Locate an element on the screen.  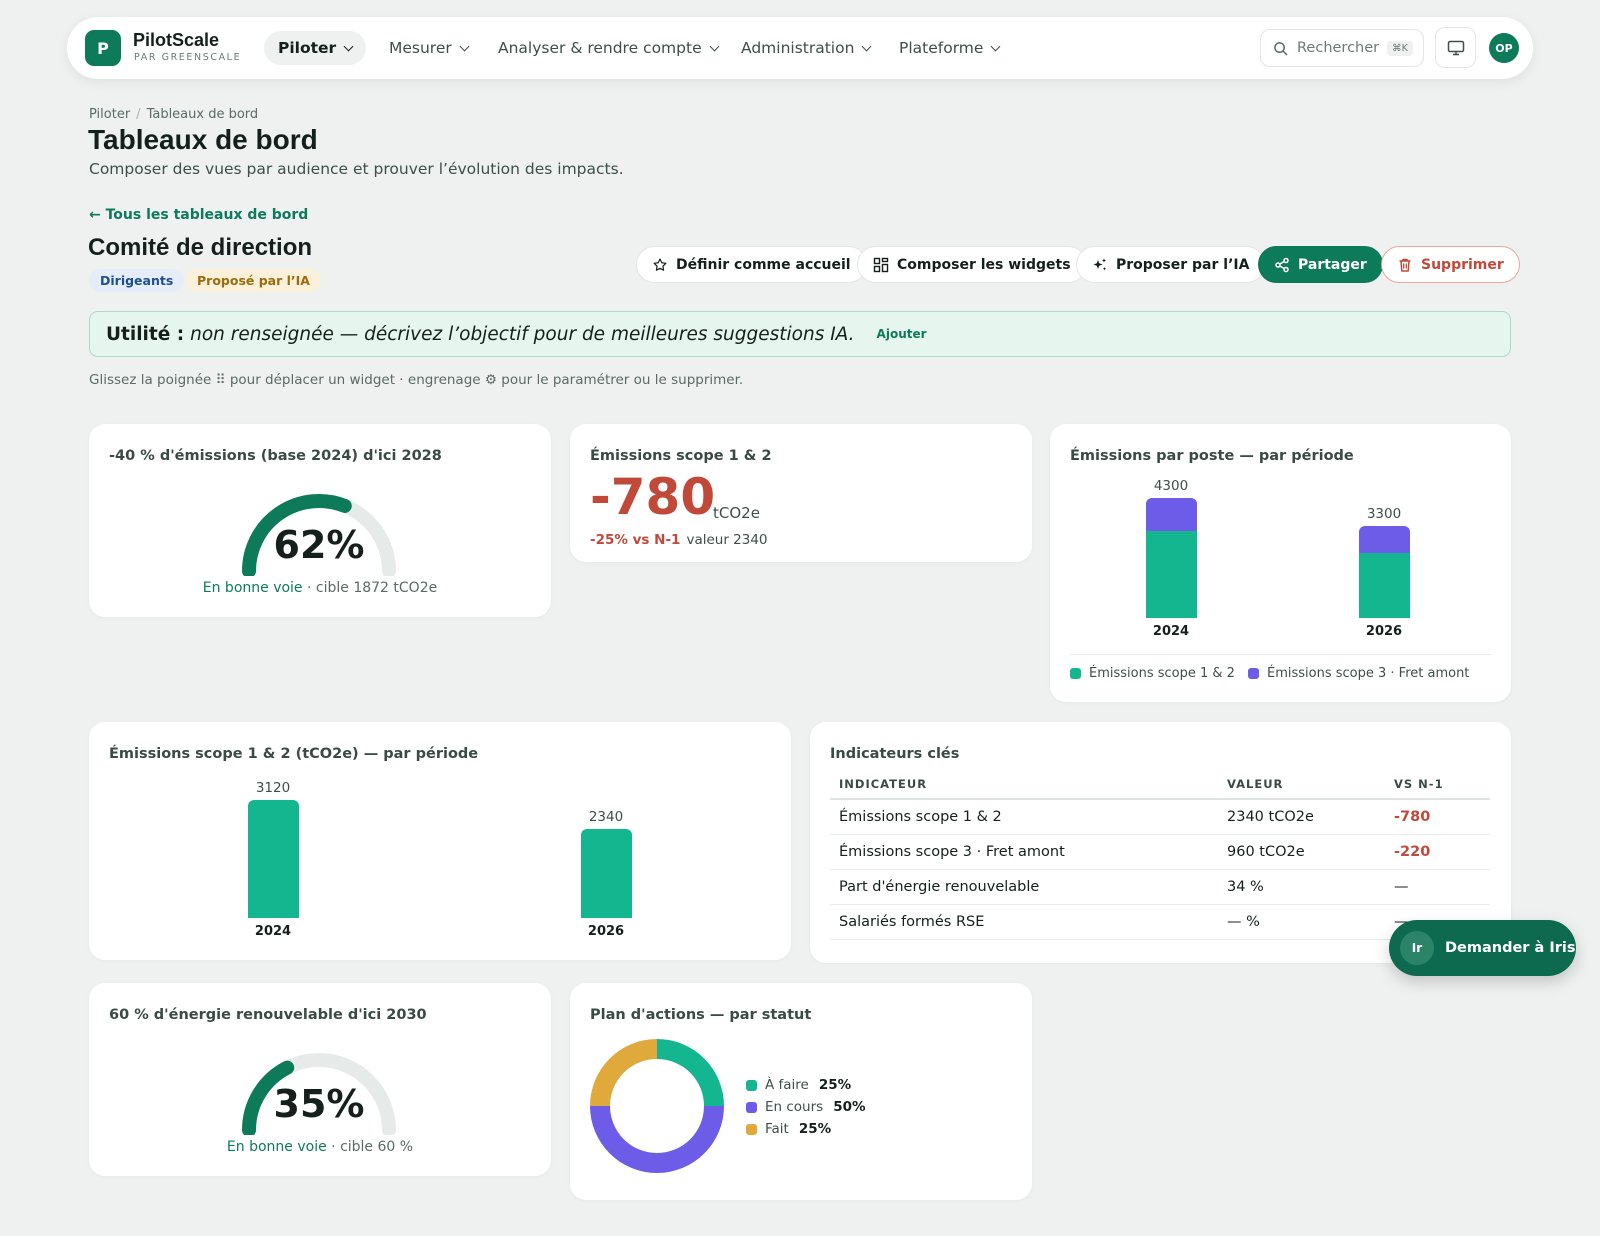
user-avatar: OP is located at coordinates (1504, 48).